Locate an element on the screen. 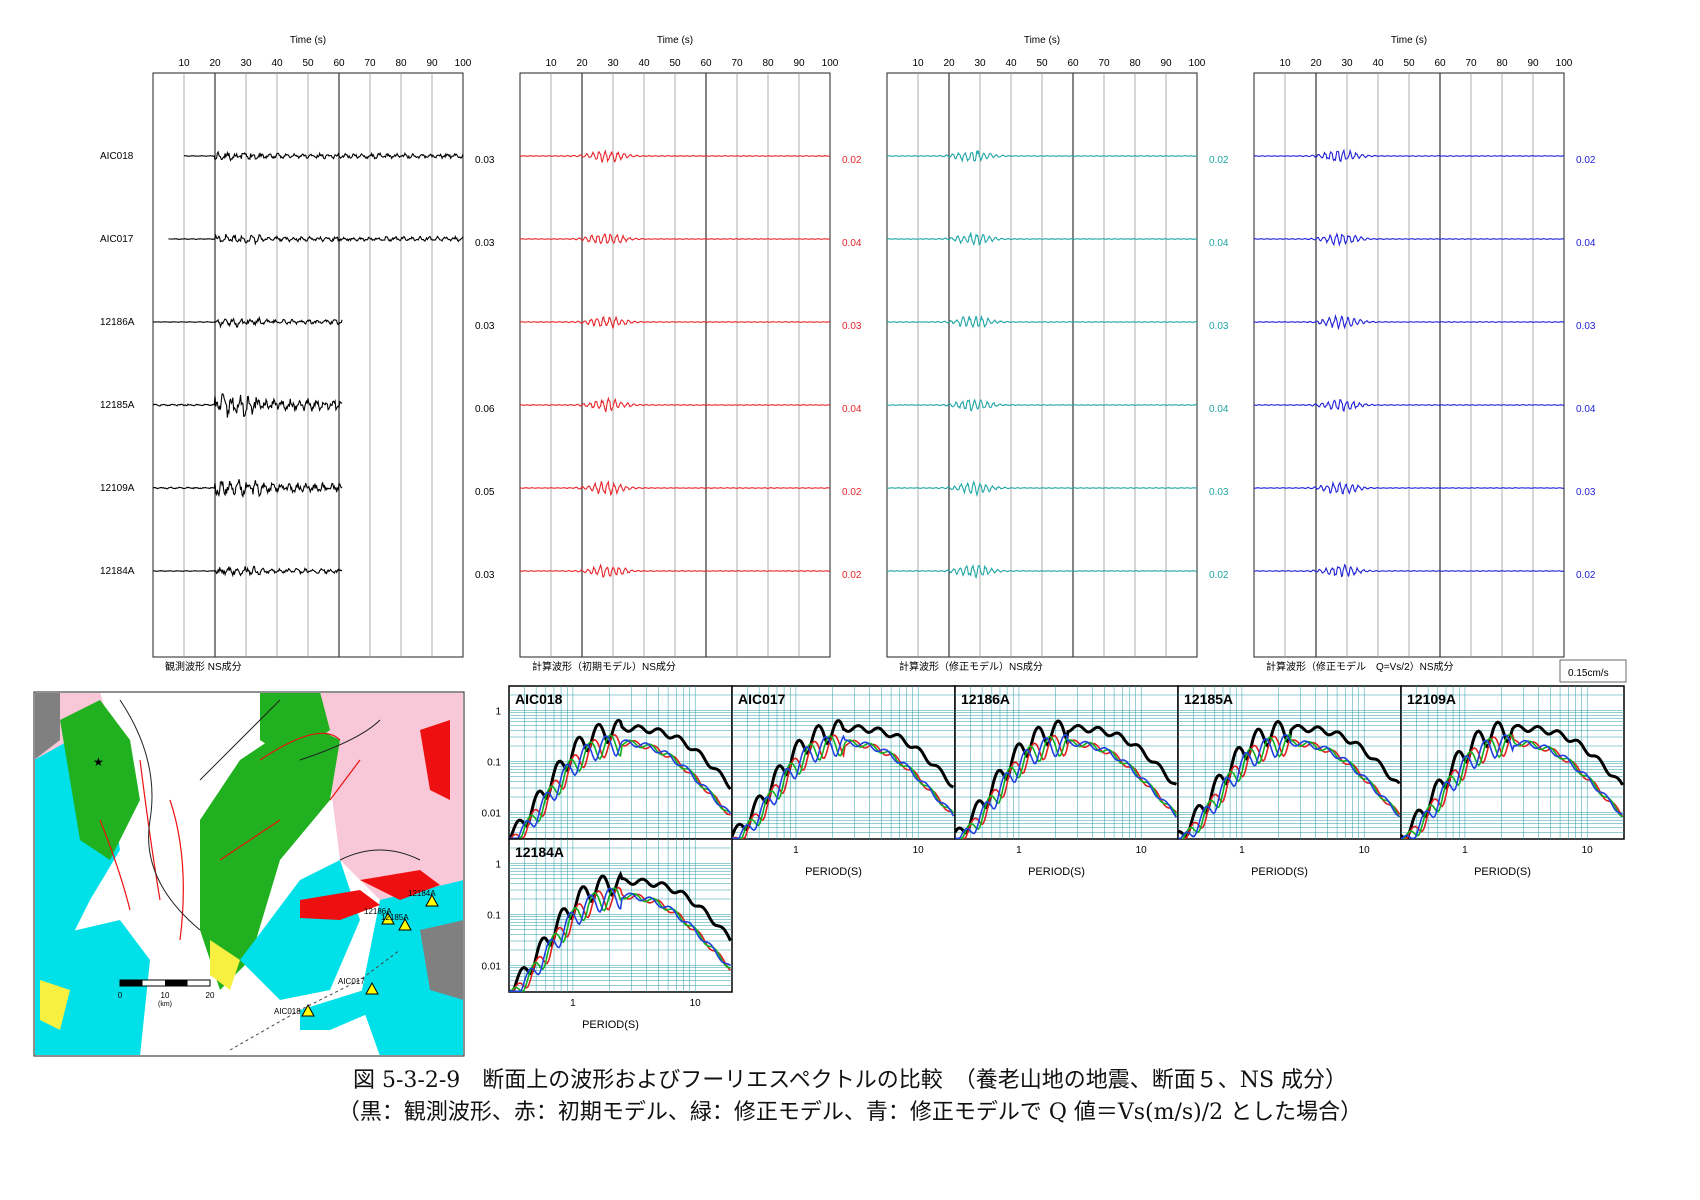 The height and width of the screenshot is (1200, 1700). spectrum-frame is located at coordinates (1512, 762).